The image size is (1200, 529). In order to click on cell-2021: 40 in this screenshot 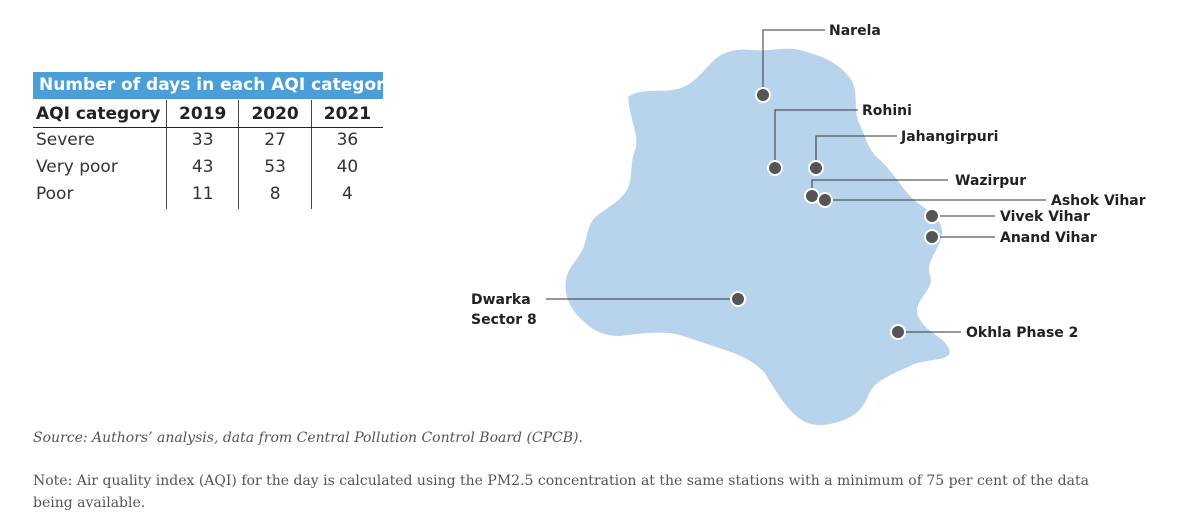, I will do `click(346, 168)`.